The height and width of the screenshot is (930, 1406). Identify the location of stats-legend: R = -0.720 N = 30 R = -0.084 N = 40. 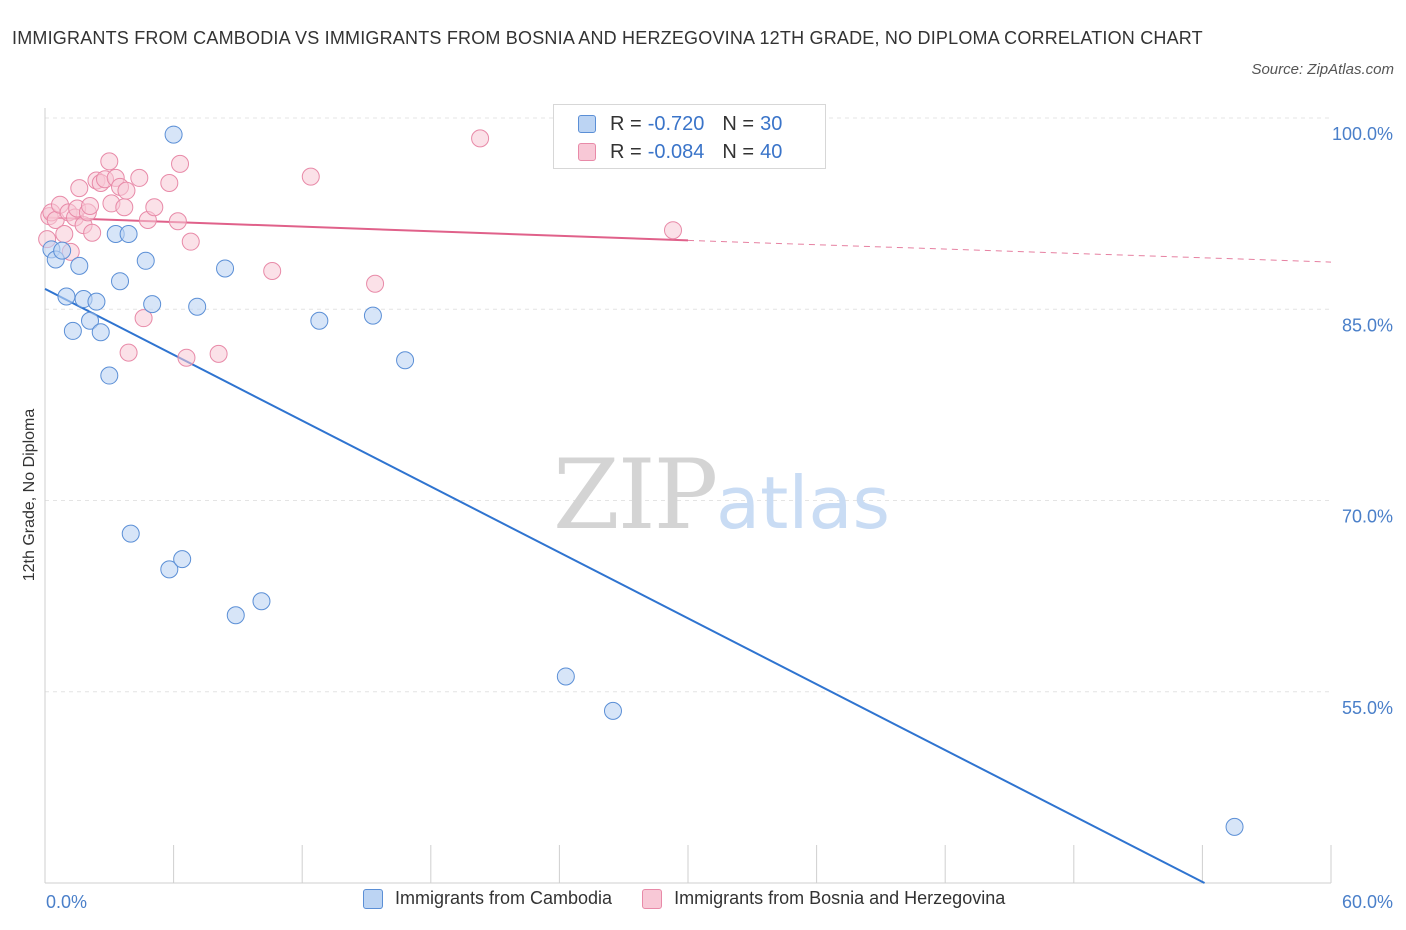
(689, 136).